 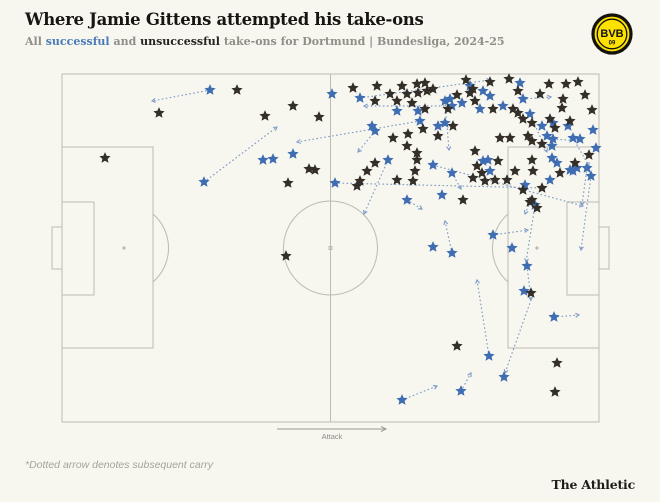 What do you see at coordinates (604, 248) in the screenshot?
I see `right-goal` at bounding box center [604, 248].